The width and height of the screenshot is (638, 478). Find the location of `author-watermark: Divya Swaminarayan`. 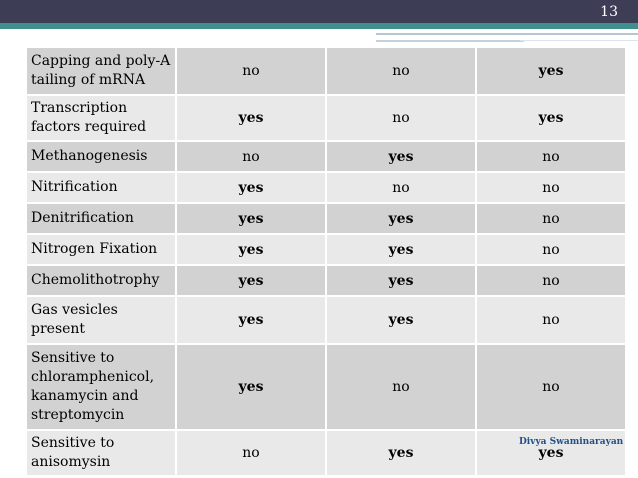

author-watermark: Divya Swaminarayan is located at coordinates (571, 442).